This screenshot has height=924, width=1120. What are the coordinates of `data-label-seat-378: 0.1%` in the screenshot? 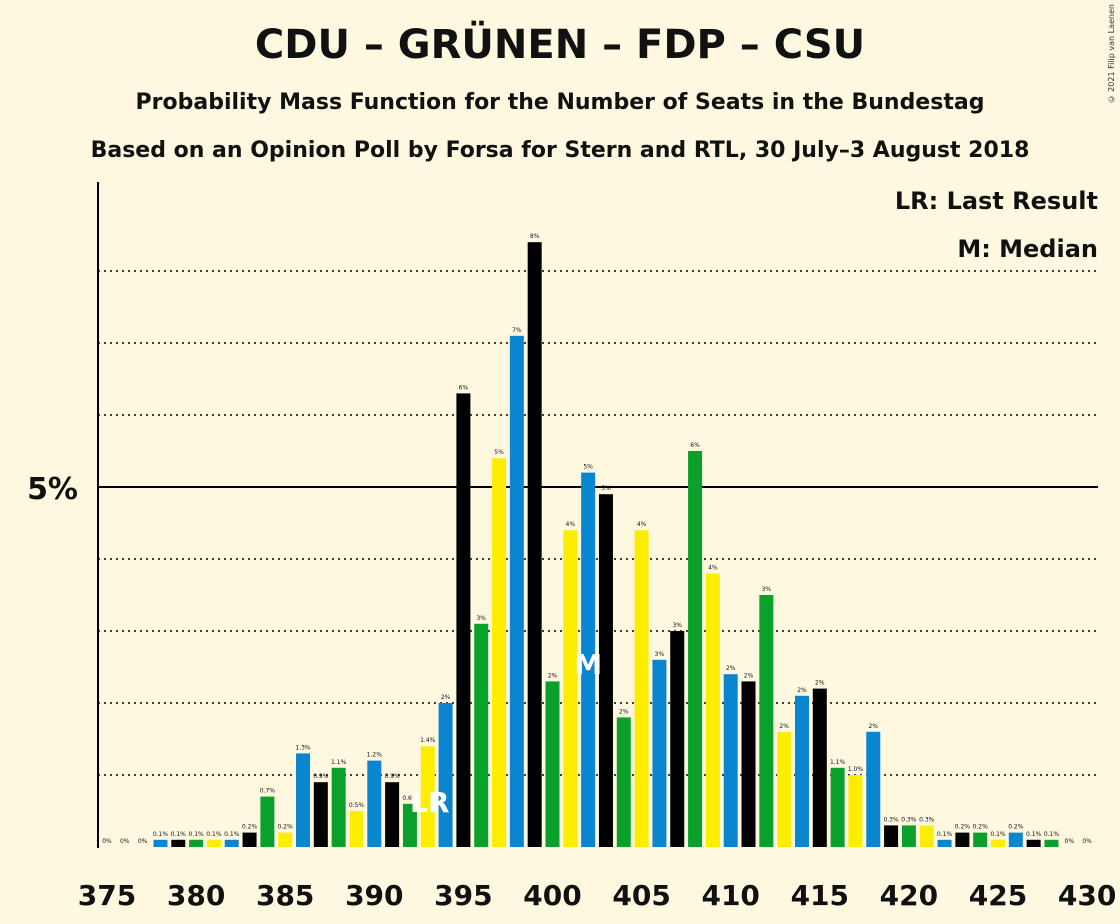 It's located at (161, 834).